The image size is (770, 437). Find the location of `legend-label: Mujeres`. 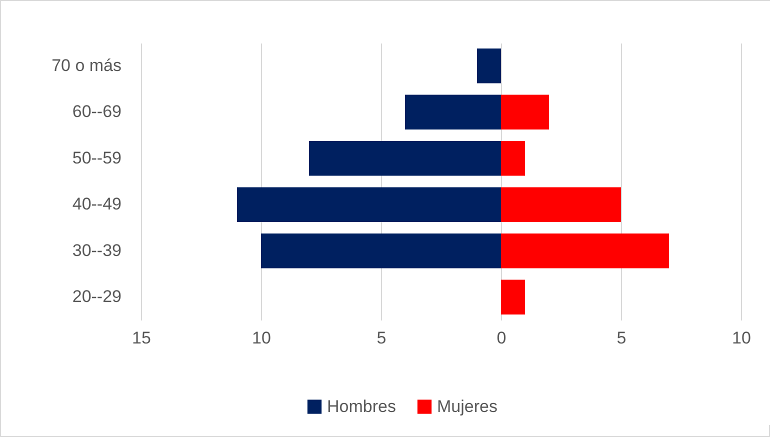

legend-label: Mujeres is located at coordinates (467, 406).